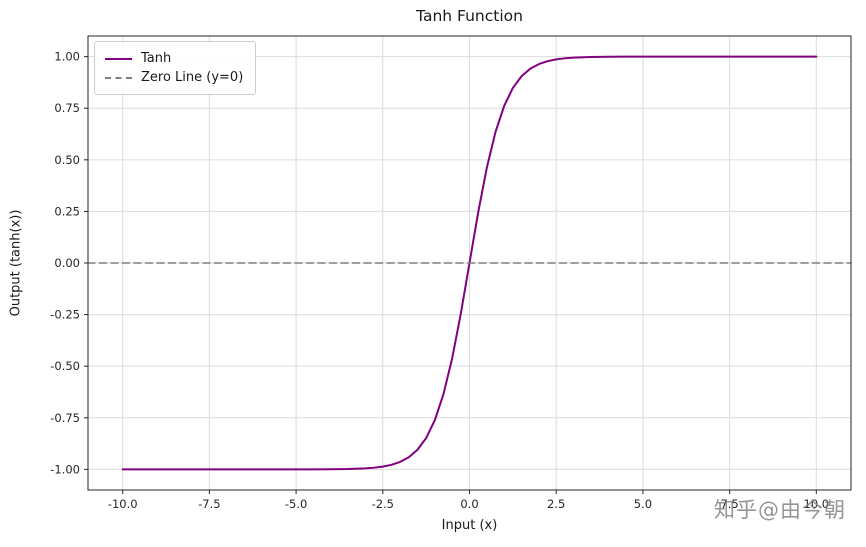  I want to click on legend-label-zero-line: Zero Line (y=0), so click(192, 77).